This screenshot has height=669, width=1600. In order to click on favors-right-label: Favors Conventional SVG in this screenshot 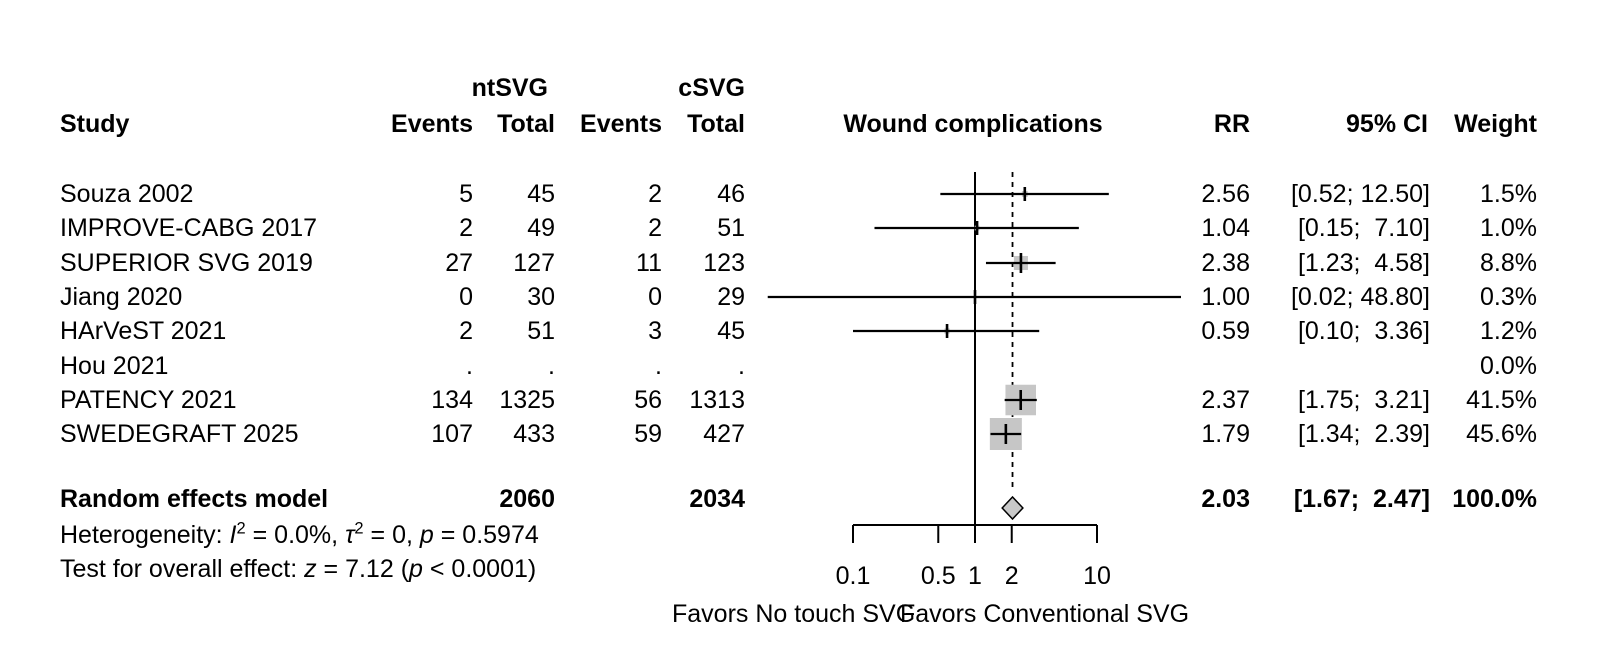, I will do `click(1045, 614)`.